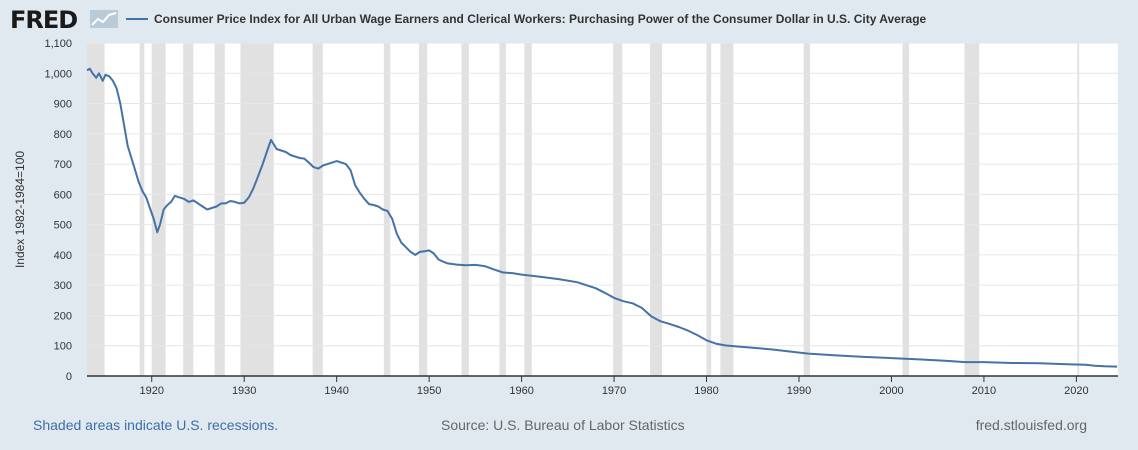  I want to click on y-tick-label: 0, so click(69, 377).